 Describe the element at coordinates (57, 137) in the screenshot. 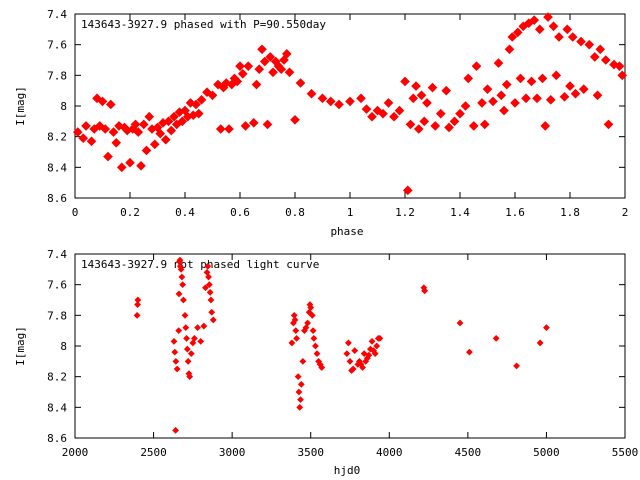

I see `y-tick-label: 8.2` at that location.